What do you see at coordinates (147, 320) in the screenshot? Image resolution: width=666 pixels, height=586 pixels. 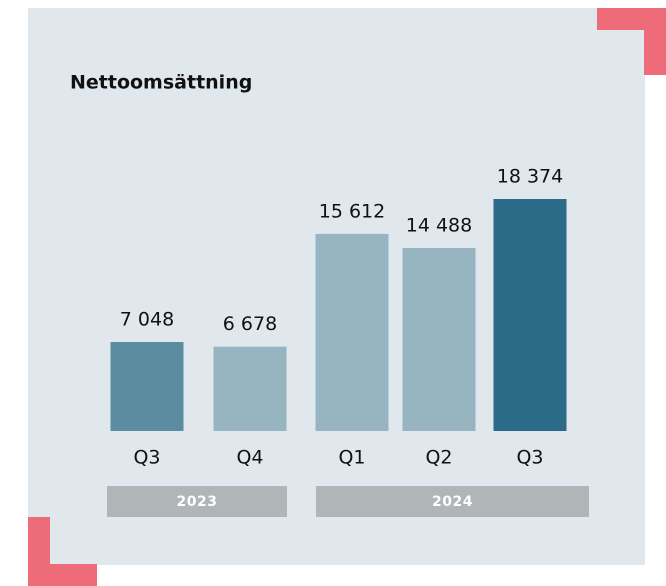 I see `value-label: 7 048` at bounding box center [147, 320].